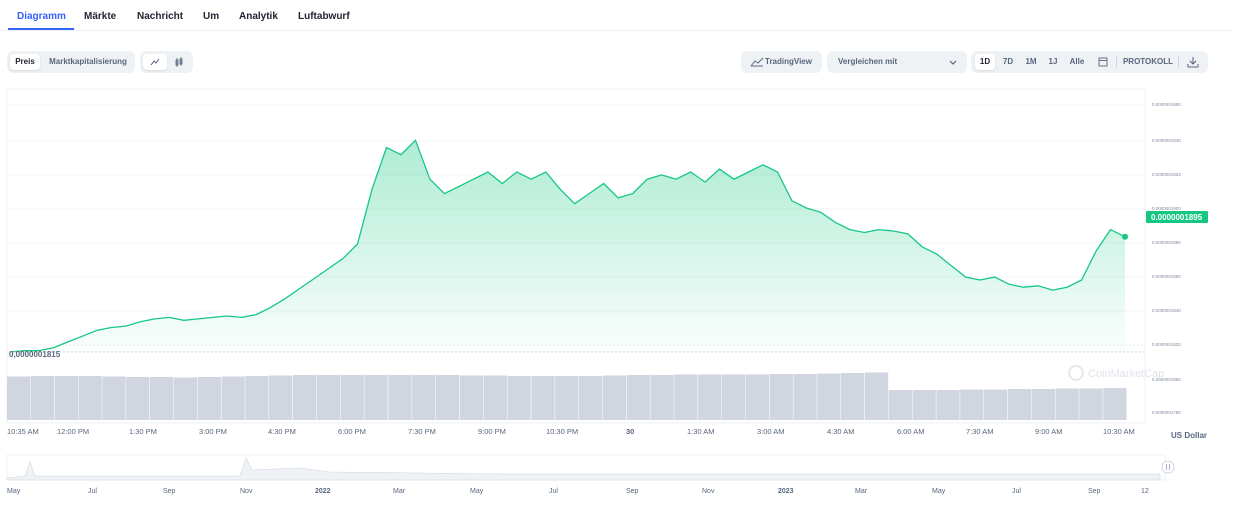  What do you see at coordinates (1166, 276) in the screenshot?
I see `y-tick-label: 0.0000001860` at bounding box center [1166, 276].